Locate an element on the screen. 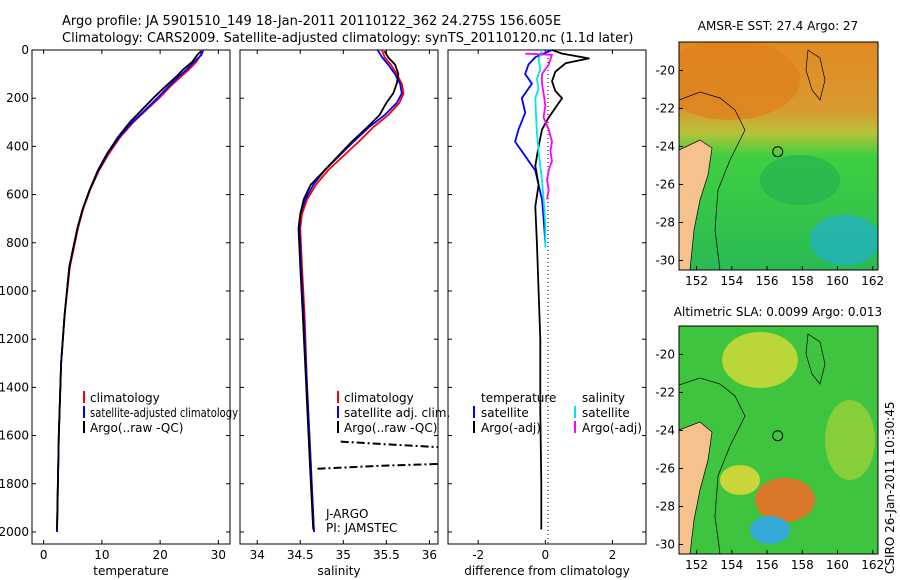 This screenshot has width=900, height=580. sst-cool-patch is located at coordinates (844, 240).